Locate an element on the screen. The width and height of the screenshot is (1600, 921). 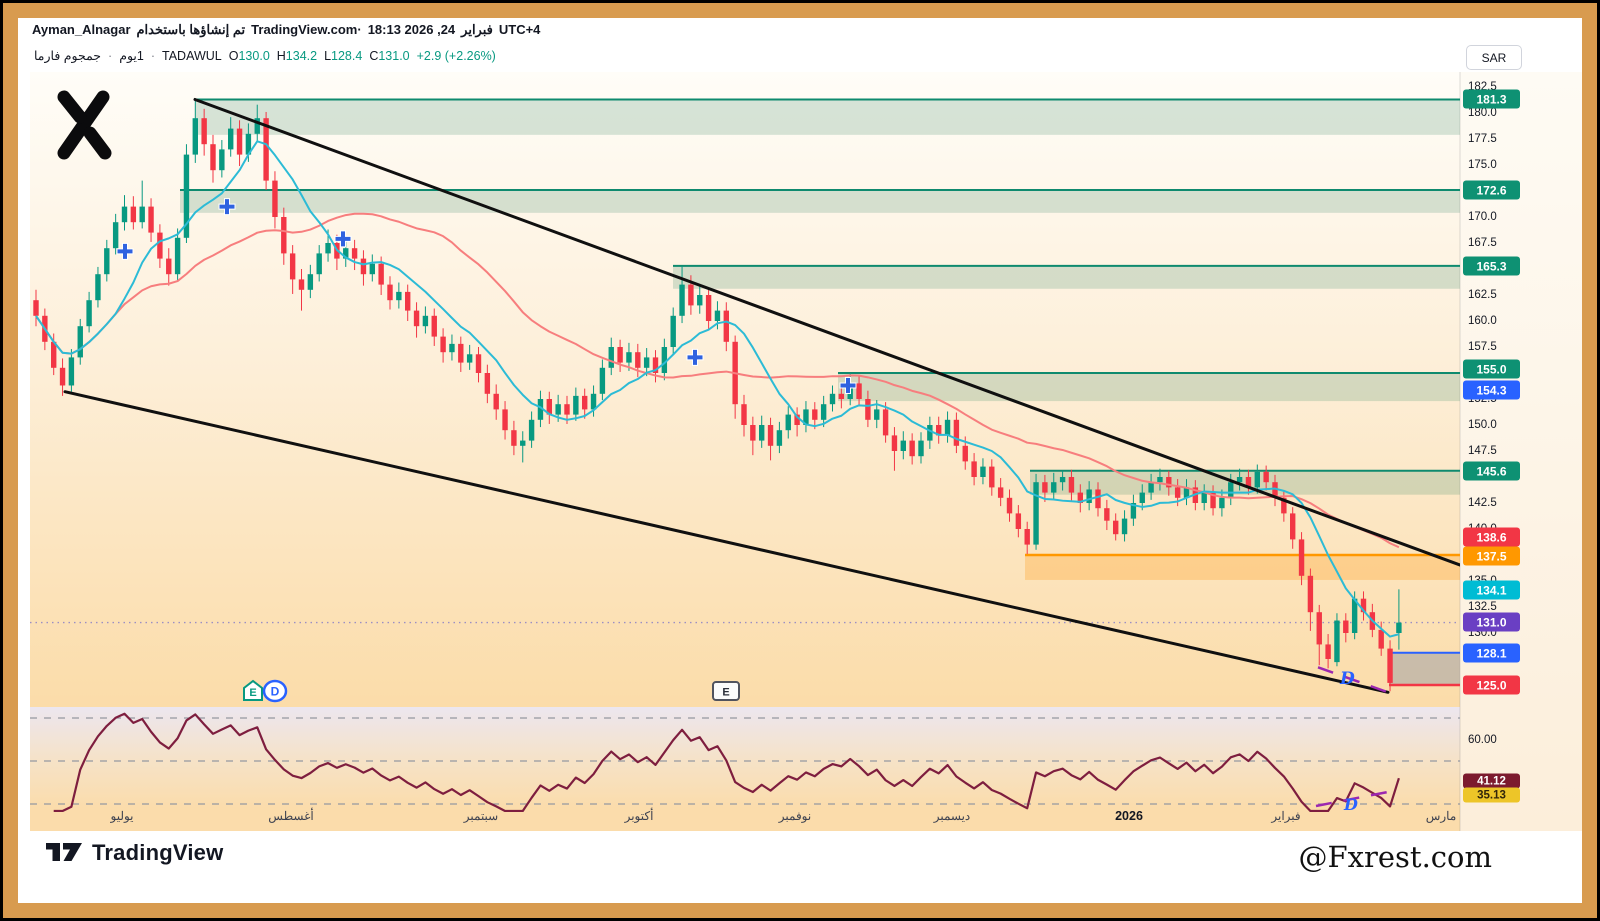
earnings-flag-icon is located at coordinates (253, 690).